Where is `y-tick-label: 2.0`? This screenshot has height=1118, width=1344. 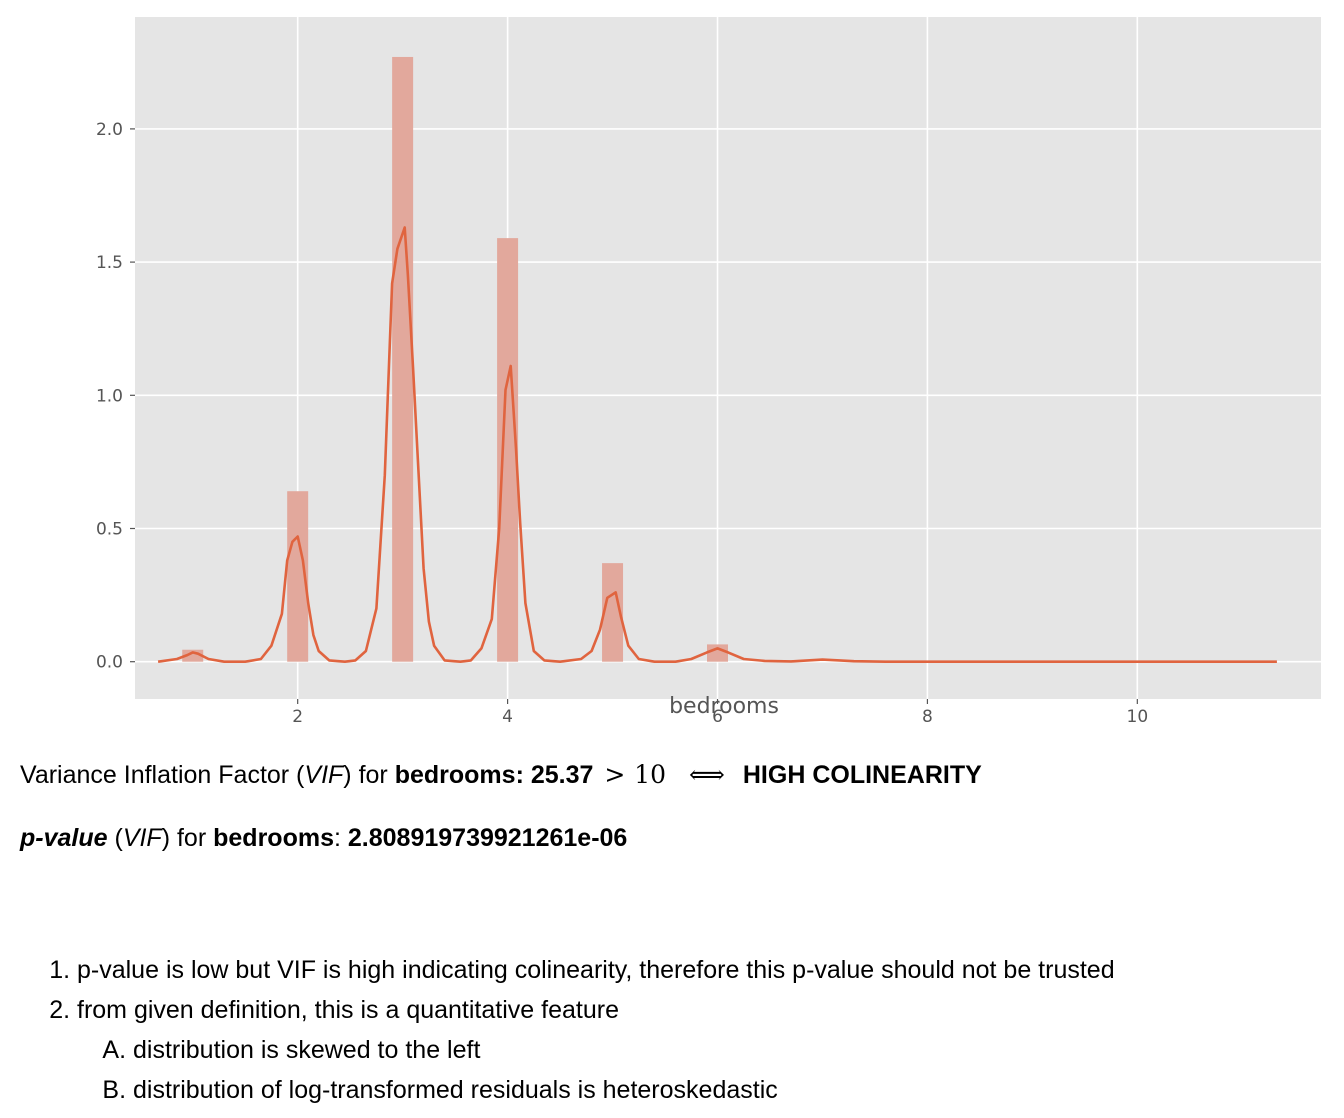 y-tick-label: 2.0 is located at coordinates (109, 130).